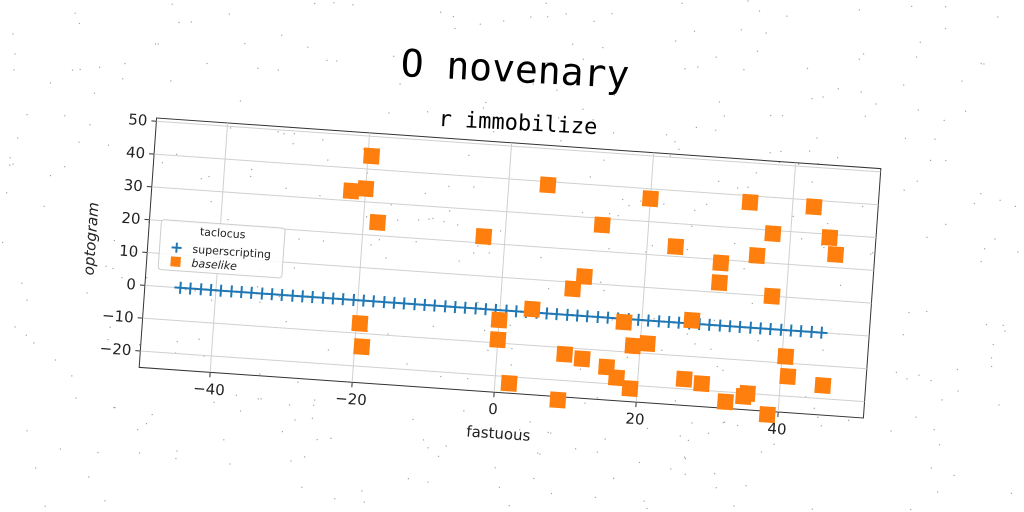 This screenshot has height=512, width=1024. I want to click on chart-subtitle: r immobilize, so click(518, 123).